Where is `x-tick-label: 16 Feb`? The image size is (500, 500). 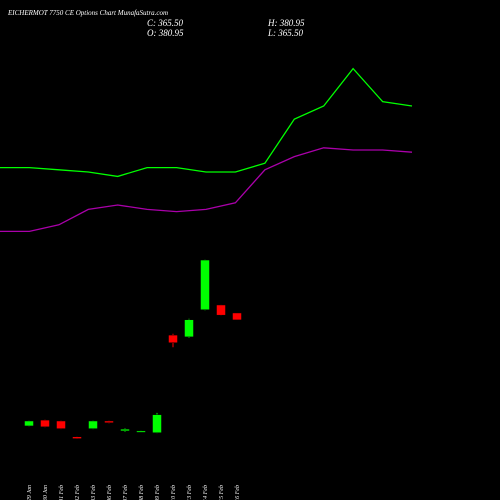
x-tick-label: 16 Feb is located at coordinates (238, 492).